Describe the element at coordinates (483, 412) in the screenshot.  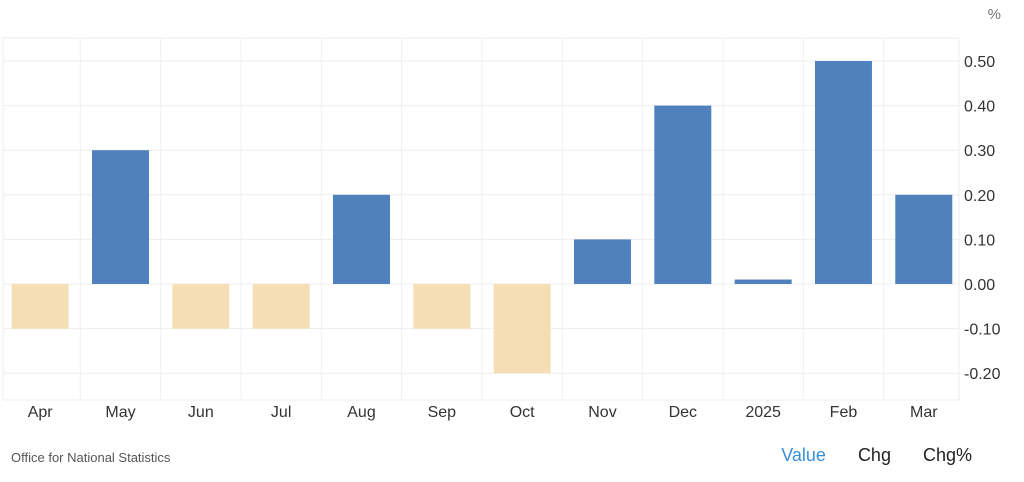
I see `x-axis-tick-labels: Apr May Jun Jul Aug Sep Oct Nov Dec 2025 Feb Mar` at that location.